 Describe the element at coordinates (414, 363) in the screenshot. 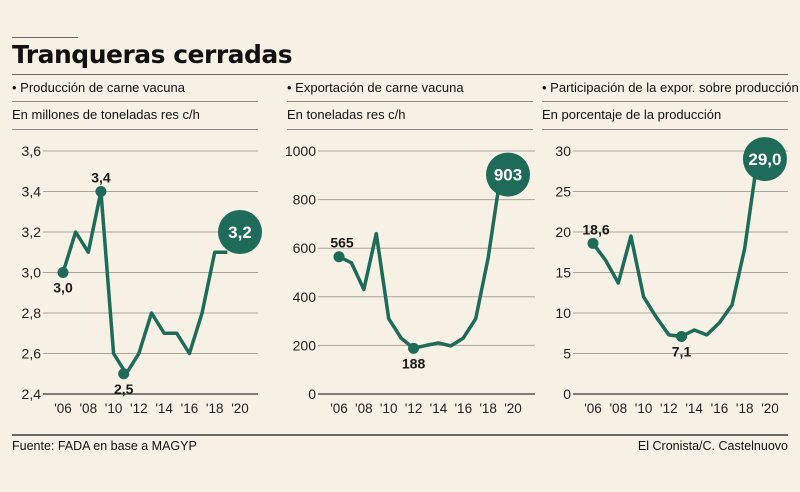

I see `point-label: 188` at that location.